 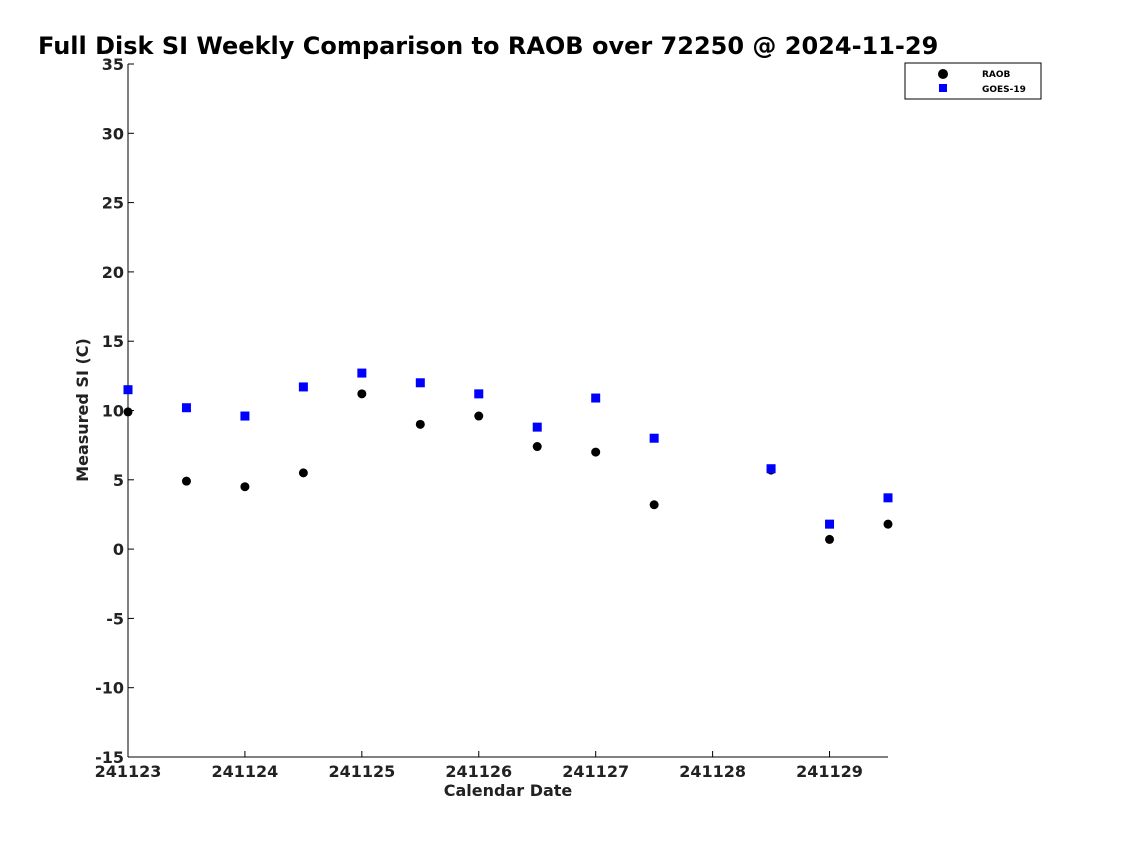 I want to click on legend-box, so click(x=973, y=81).